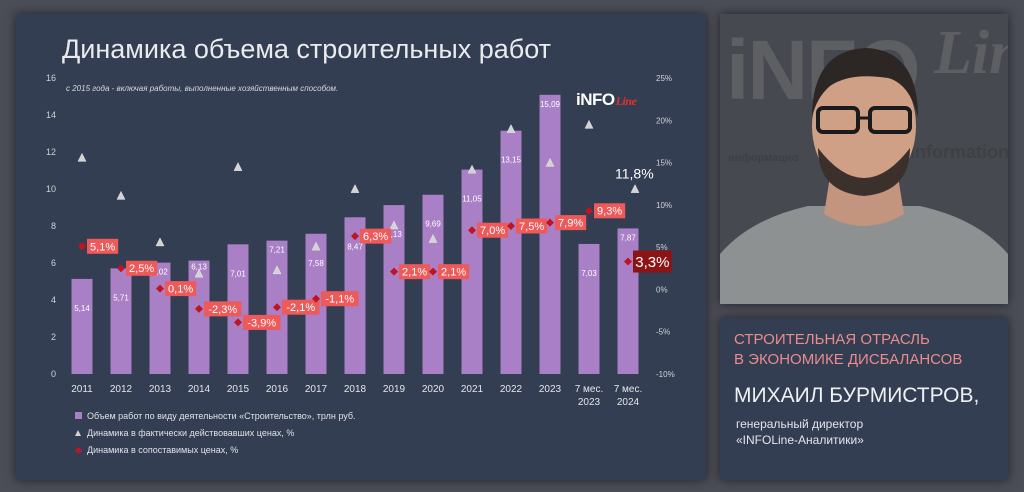 Image resolution: width=1024 pixels, height=492 pixels. I want to click on bar-value-label: 6,02, so click(160, 272).